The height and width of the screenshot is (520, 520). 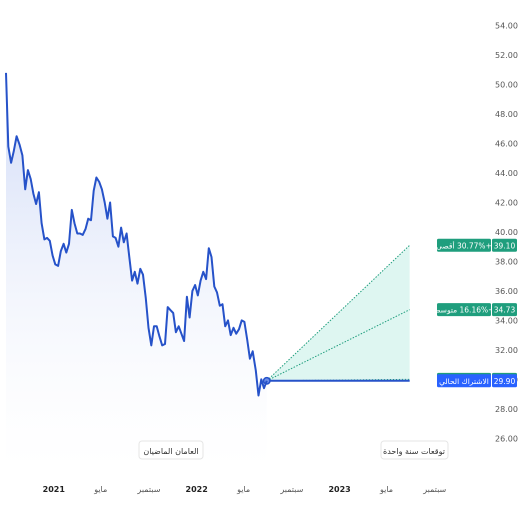 What do you see at coordinates (506, 409) in the screenshot?
I see `y-tick-label: 28.00` at bounding box center [506, 409].